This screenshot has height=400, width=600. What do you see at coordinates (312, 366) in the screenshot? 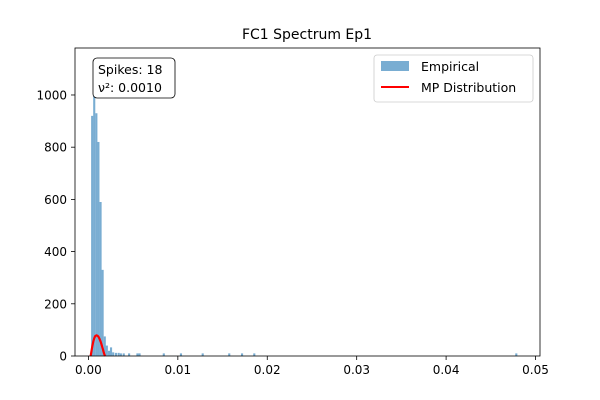
I see `x-axis: 0.00 0.01 0.02 0.03 0.04 0.05` at bounding box center [312, 366].